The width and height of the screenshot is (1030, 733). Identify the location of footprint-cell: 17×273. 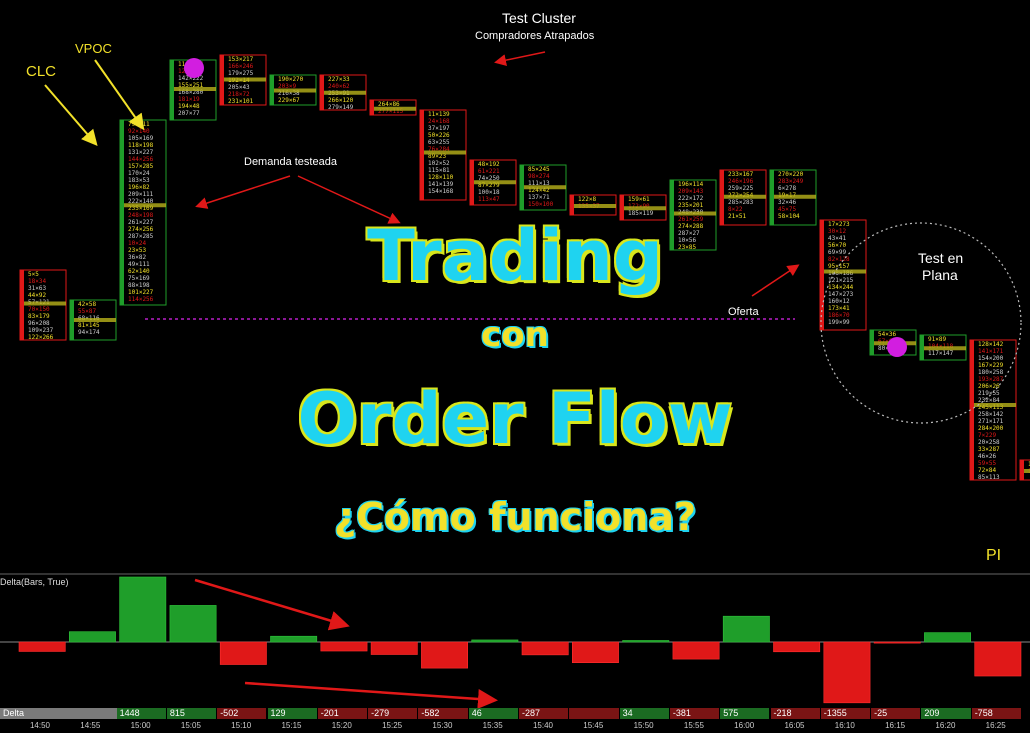
(839, 224).